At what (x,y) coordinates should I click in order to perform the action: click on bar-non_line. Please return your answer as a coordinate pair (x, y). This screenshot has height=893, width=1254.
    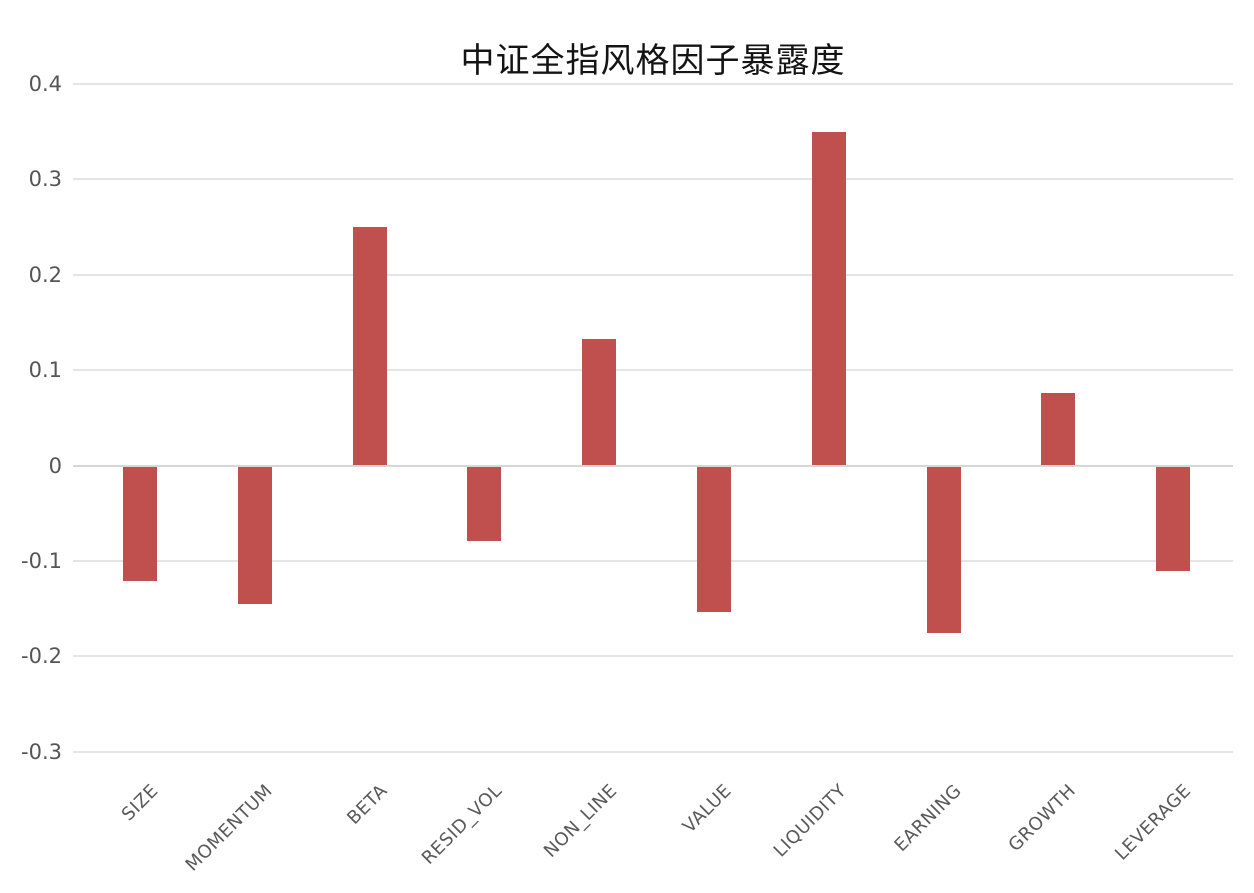
    Looking at the image, I should click on (599, 402).